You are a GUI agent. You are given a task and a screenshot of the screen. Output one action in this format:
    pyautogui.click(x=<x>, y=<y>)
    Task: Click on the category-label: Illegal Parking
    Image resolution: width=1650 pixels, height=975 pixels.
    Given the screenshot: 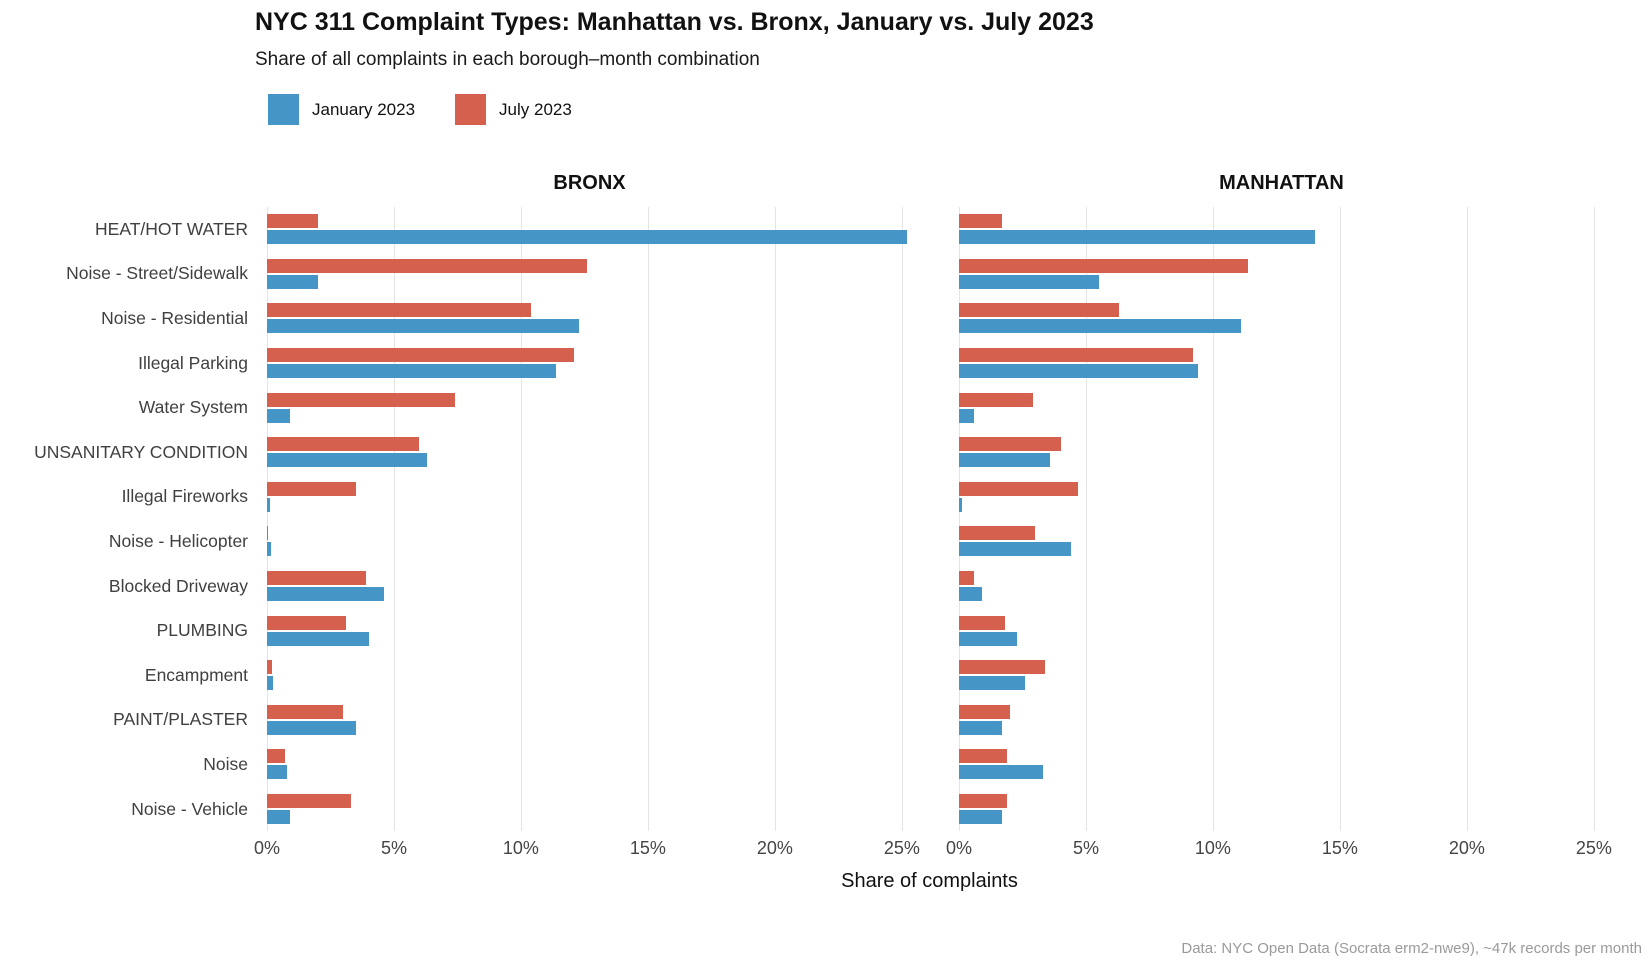 What is the action you would take?
    pyautogui.click(x=193, y=362)
    